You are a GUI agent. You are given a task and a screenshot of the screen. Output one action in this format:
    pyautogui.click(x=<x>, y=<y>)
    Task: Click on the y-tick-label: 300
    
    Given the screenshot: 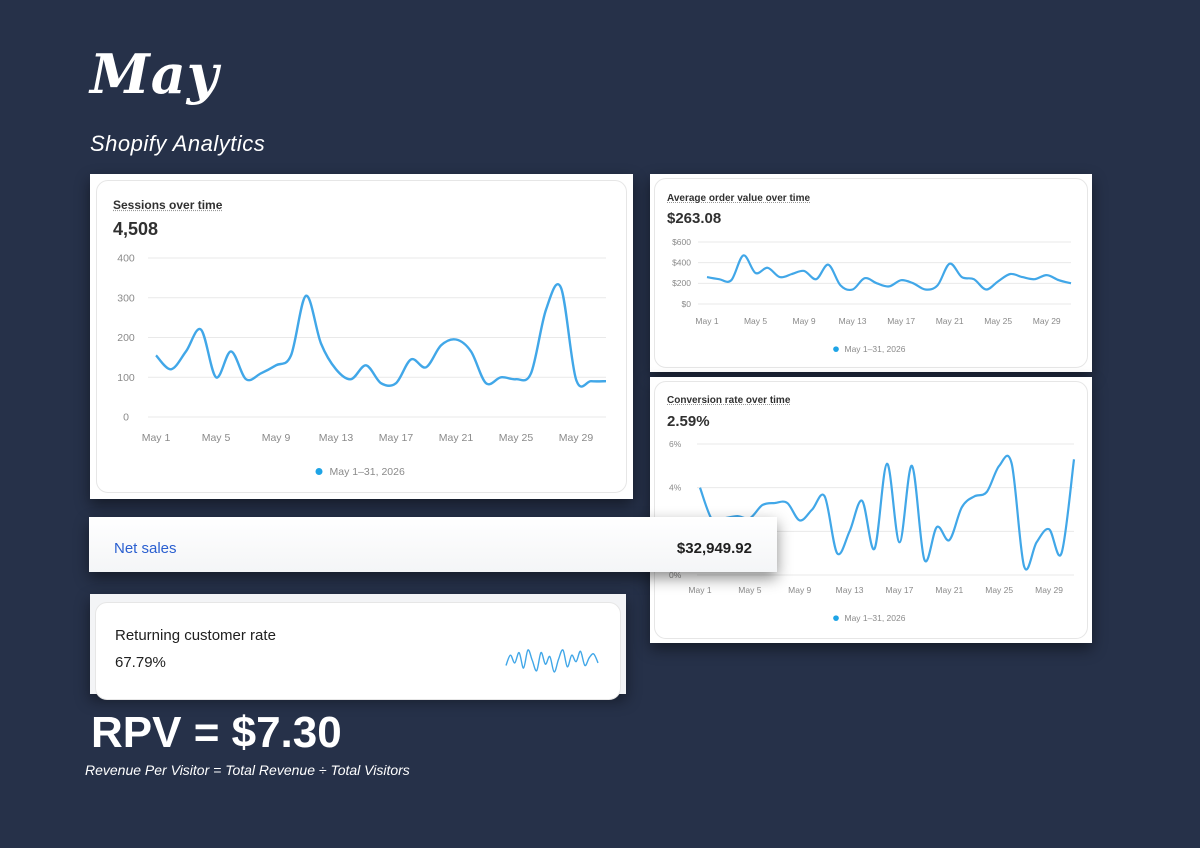 What is the action you would take?
    pyautogui.click(x=126, y=298)
    